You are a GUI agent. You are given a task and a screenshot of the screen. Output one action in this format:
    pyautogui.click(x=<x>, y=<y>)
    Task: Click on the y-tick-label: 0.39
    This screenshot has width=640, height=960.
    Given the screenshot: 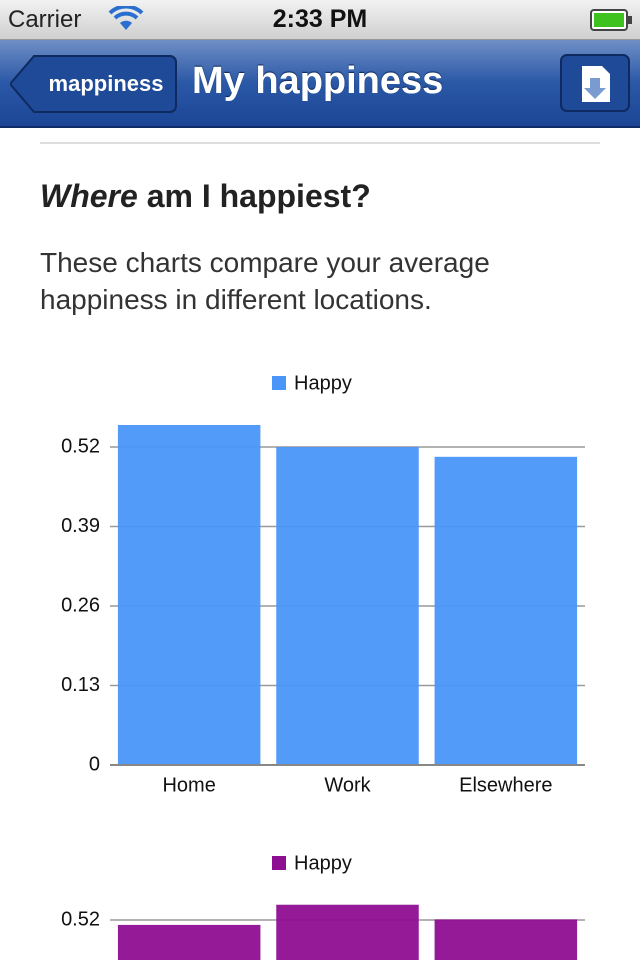 What is the action you would take?
    pyautogui.click(x=80, y=526)
    